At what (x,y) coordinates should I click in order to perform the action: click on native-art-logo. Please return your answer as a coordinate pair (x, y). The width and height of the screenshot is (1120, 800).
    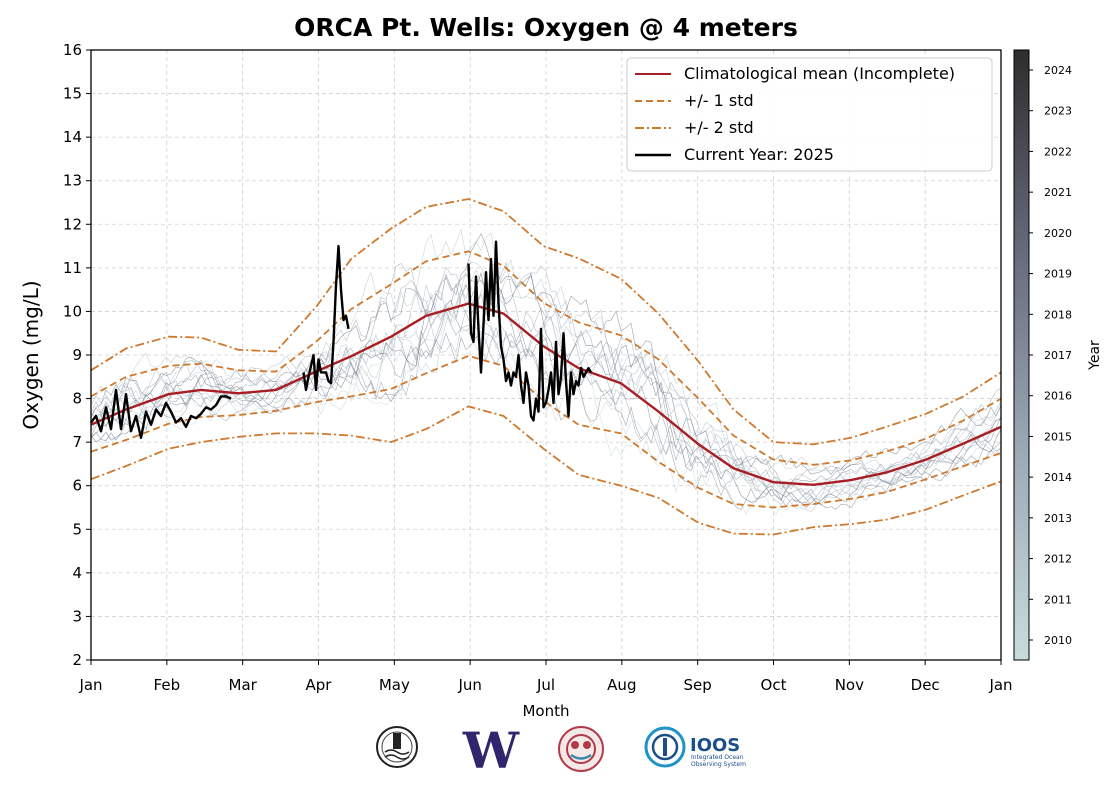
    Looking at the image, I should click on (581, 749).